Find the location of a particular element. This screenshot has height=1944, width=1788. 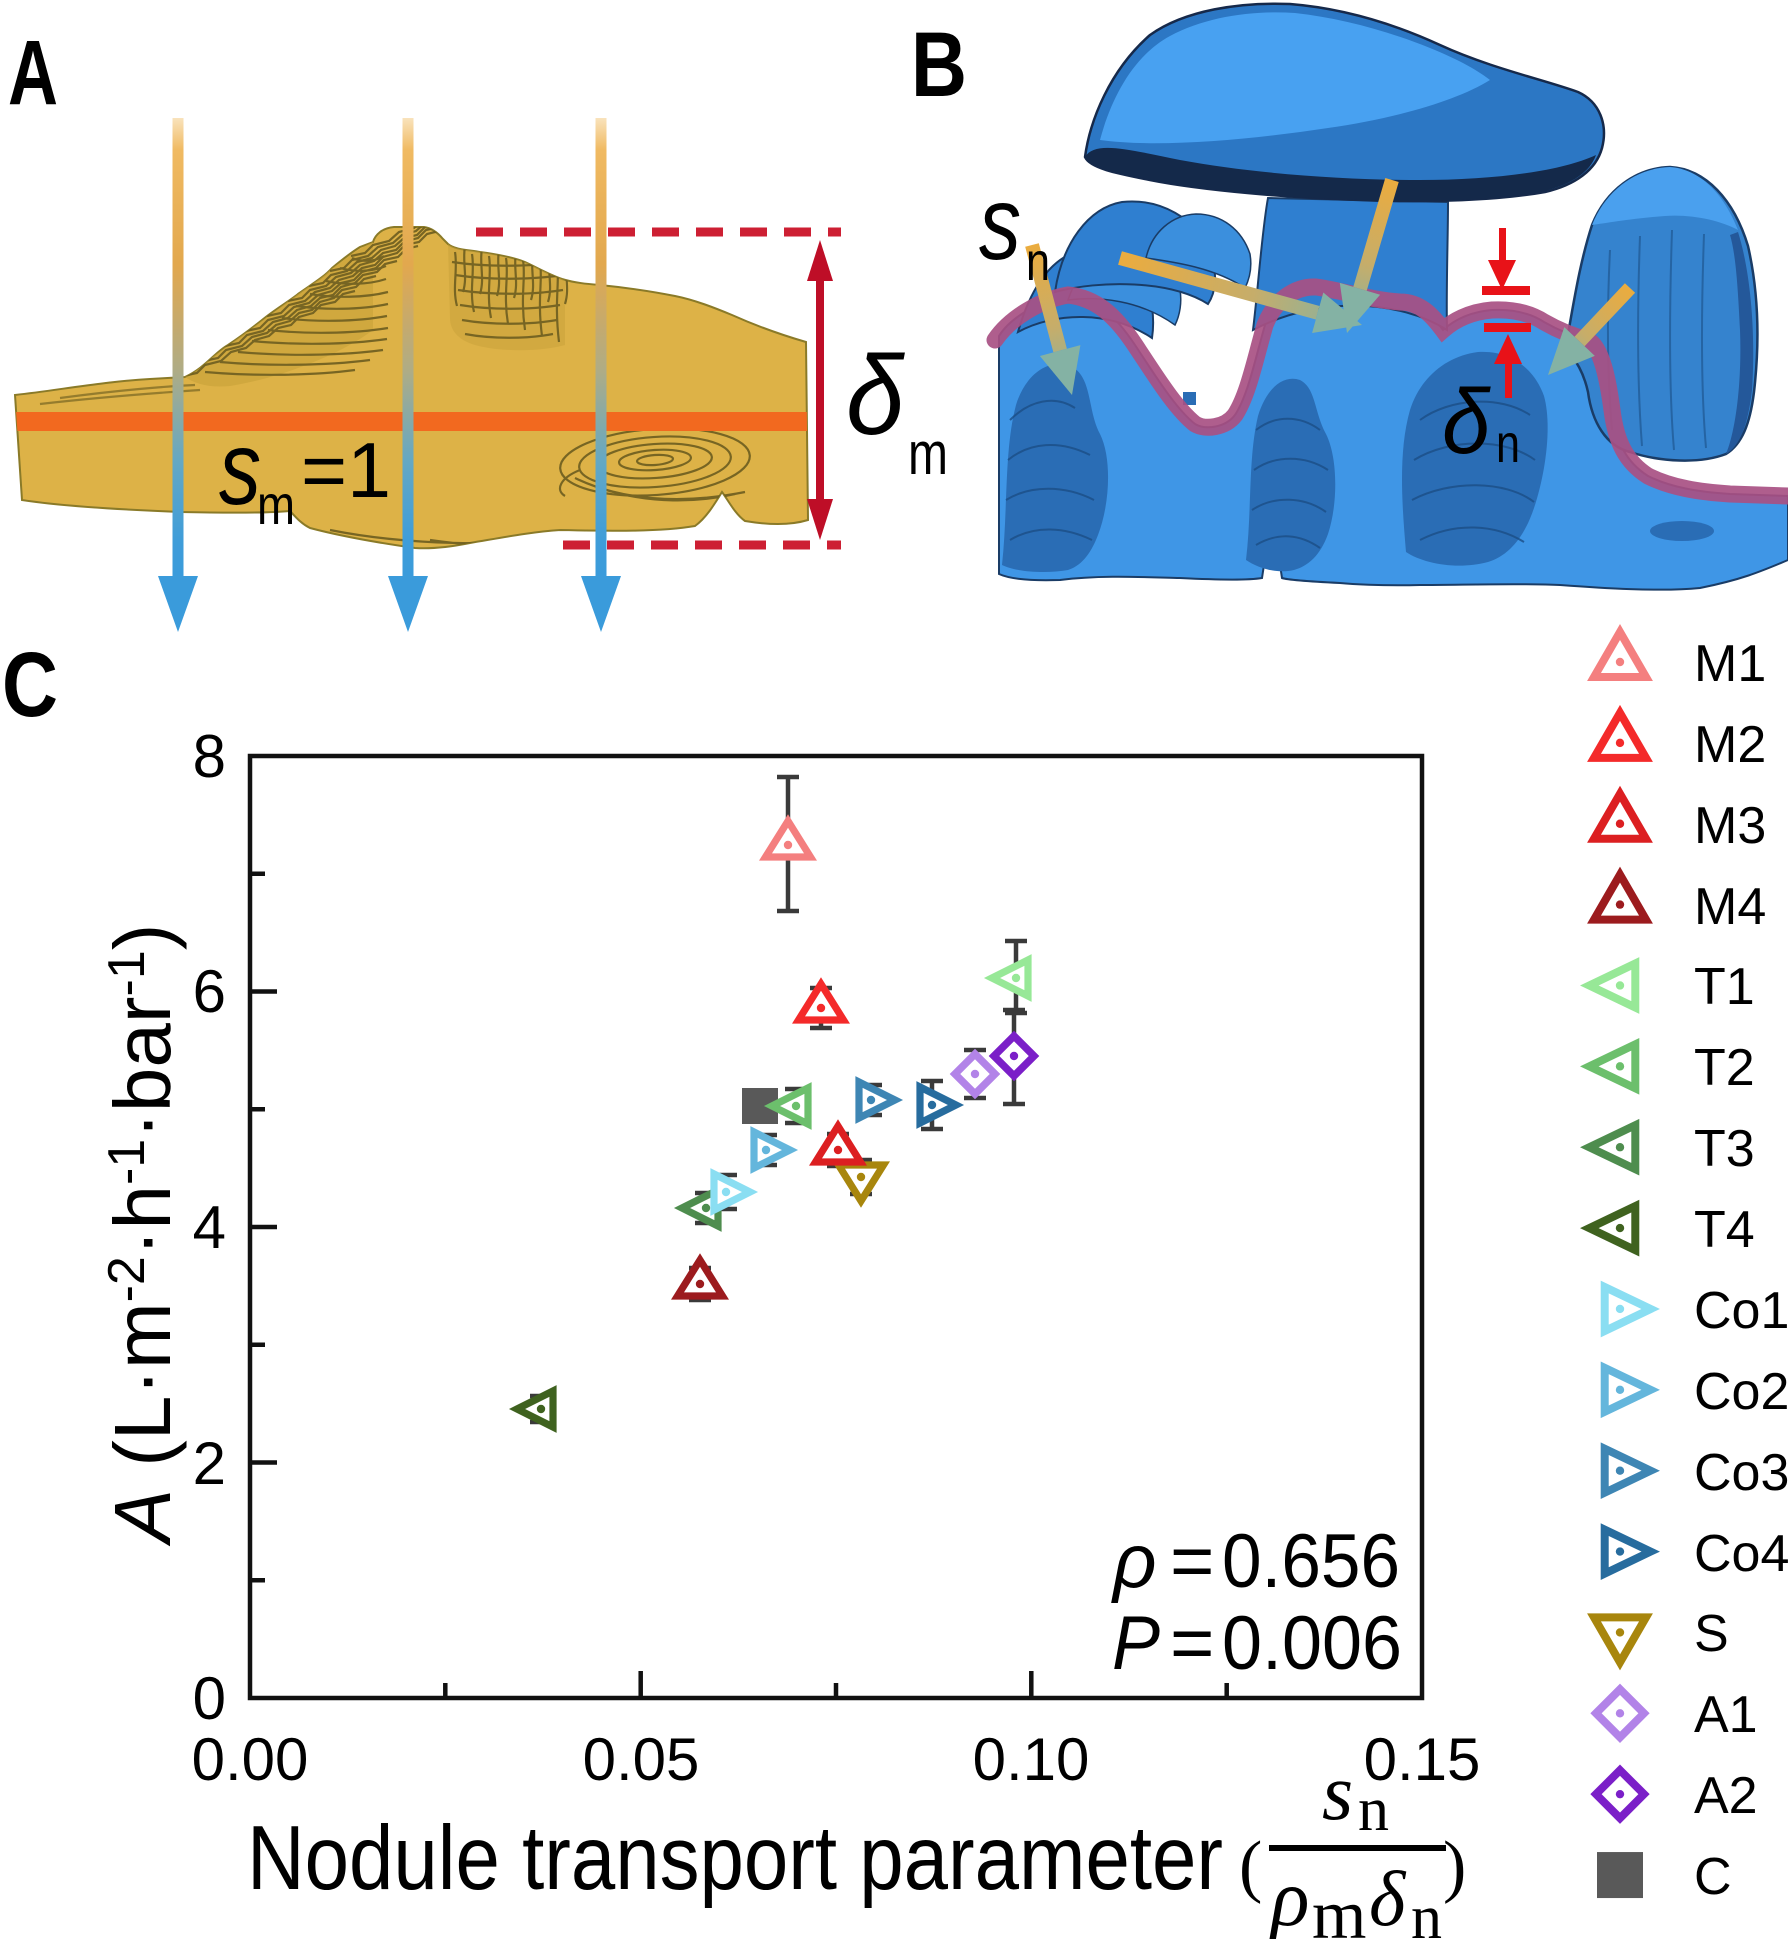

svg-text: T1 is located at coordinates (1724, 987).